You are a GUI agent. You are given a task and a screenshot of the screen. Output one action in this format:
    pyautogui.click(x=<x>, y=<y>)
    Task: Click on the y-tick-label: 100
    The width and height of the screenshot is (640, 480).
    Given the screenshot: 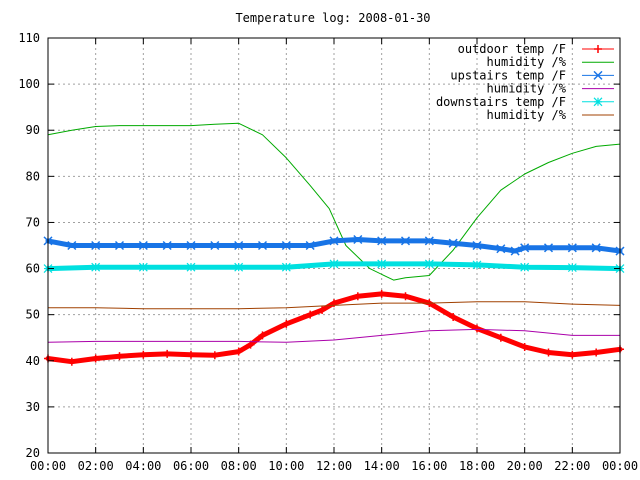 What is the action you would take?
    pyautogui.click(x=29, y=84)
    